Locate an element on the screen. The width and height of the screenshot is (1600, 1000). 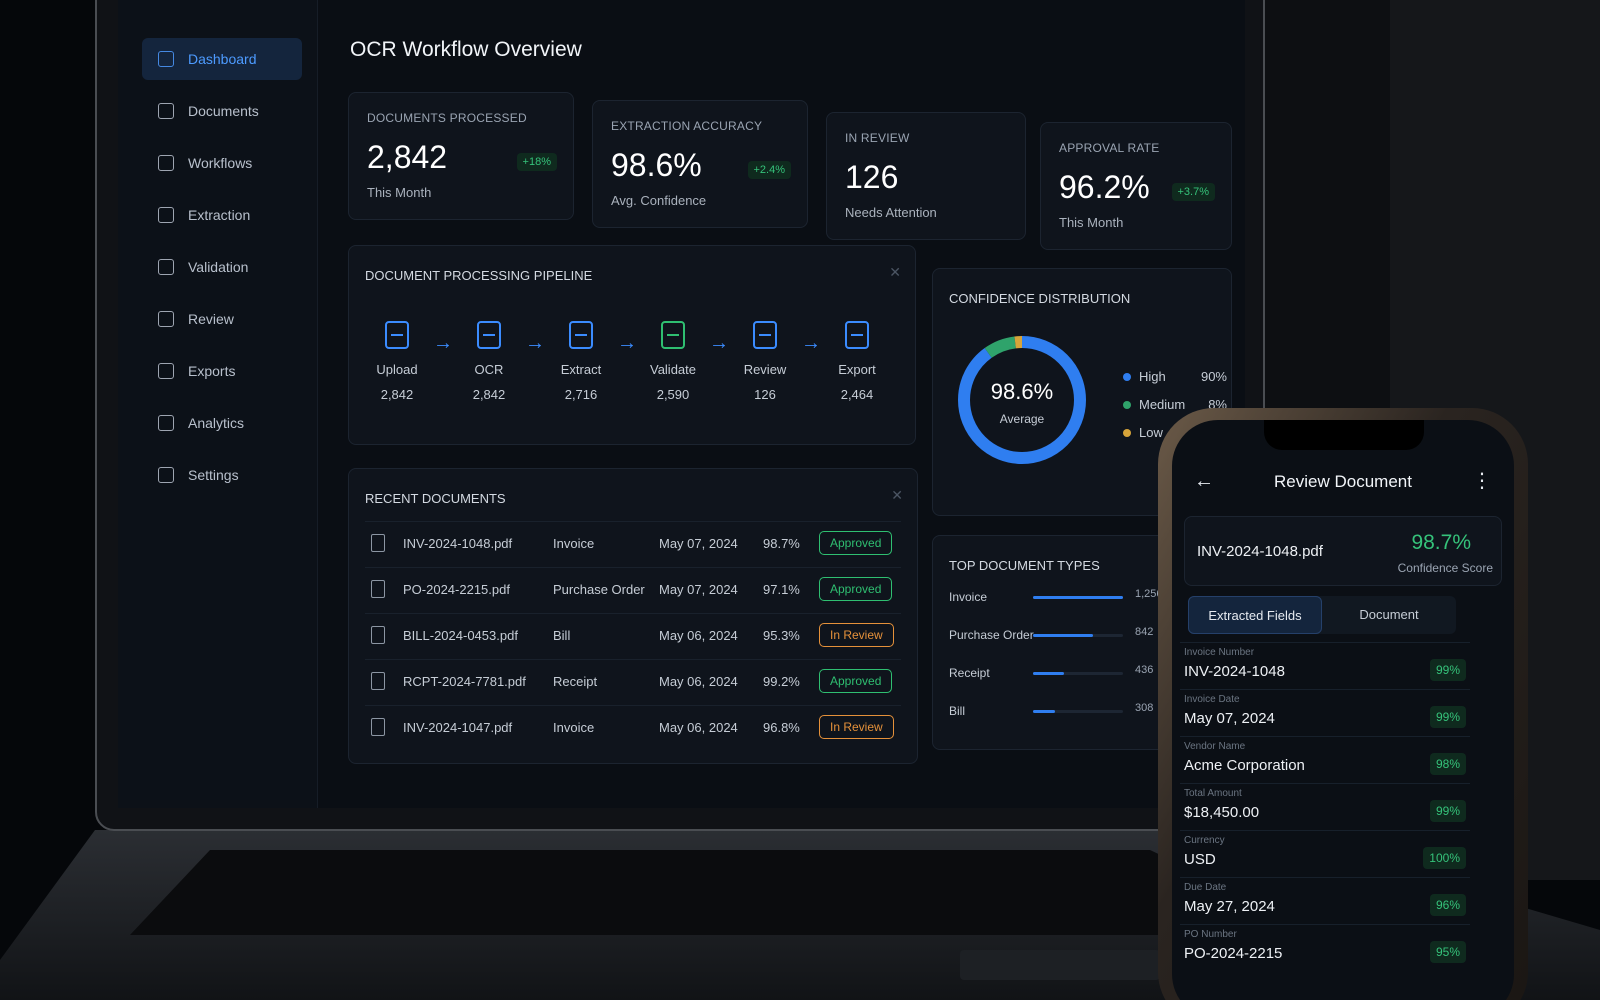
step-count: 2,842 is located at coordinates (489, 394).